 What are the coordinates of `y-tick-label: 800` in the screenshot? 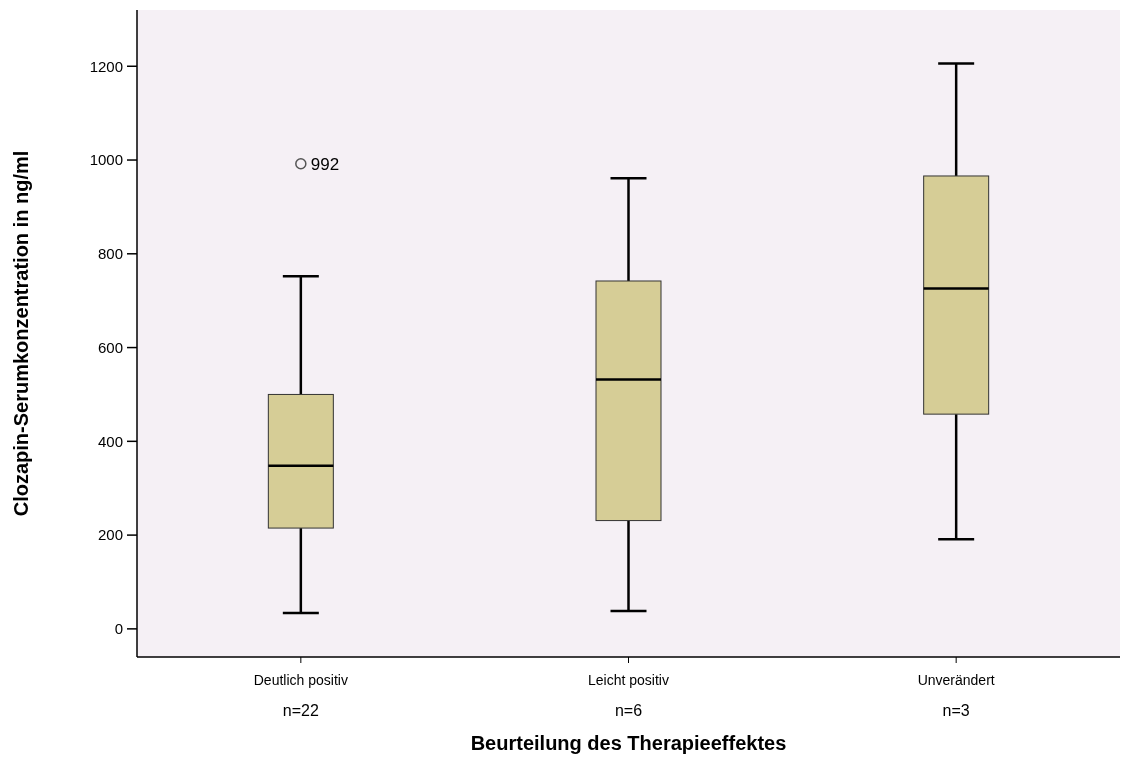 It's located at (110, 254).